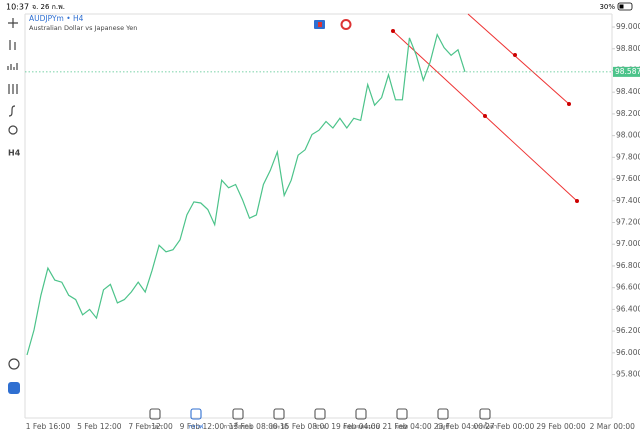 The width and height of the screenshot is (640, 447). Describe the element at coordinates (13, 89) in the screenshot. I see `settings-tool` at that location.